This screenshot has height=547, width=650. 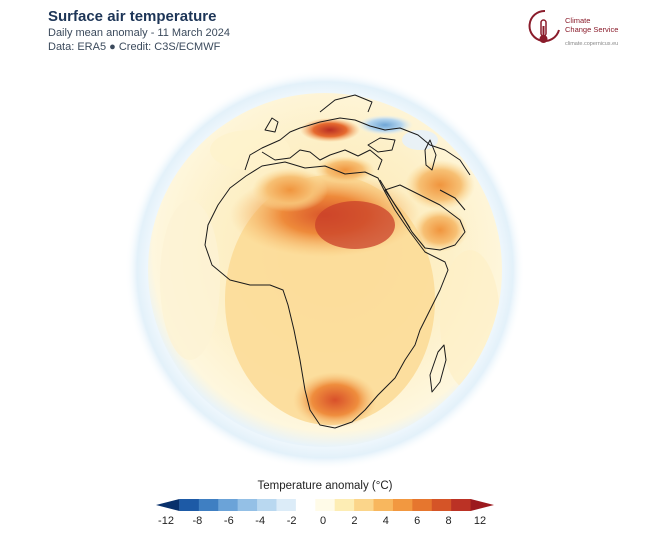 What do you see at coordinates (134, 47) in the screenshot?
I see `data-credit: Data: ERA5 ● Credit: C3S/ECMWF` at bounding box center [134, 47].